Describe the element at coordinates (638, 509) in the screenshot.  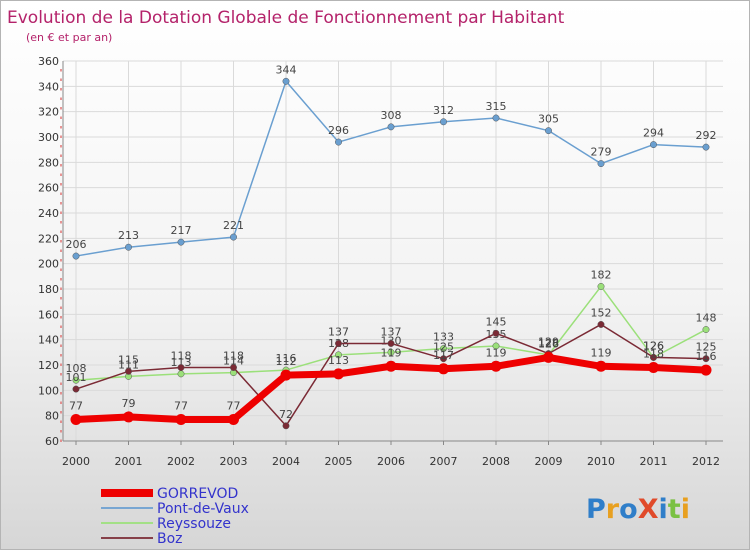
I see `proxiti-logo: ProXiti` at that location.